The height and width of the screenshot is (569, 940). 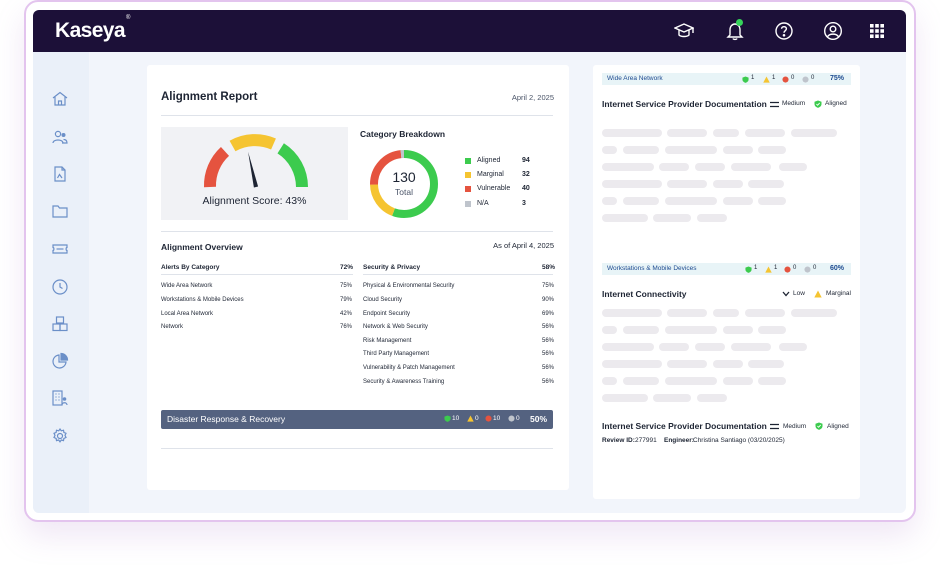 I want to click on settings-icon, so click(x=61, y=437).